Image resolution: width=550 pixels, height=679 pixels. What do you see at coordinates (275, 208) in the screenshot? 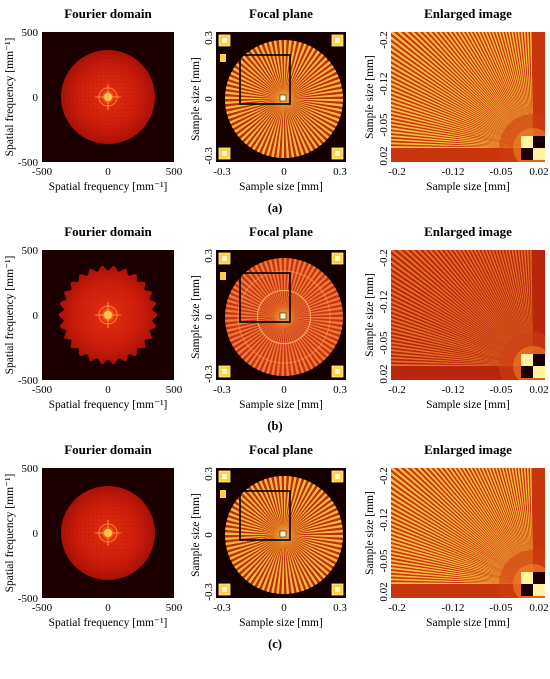
I see `subfigure-caption: (a)` at bounding box center [275, 208].